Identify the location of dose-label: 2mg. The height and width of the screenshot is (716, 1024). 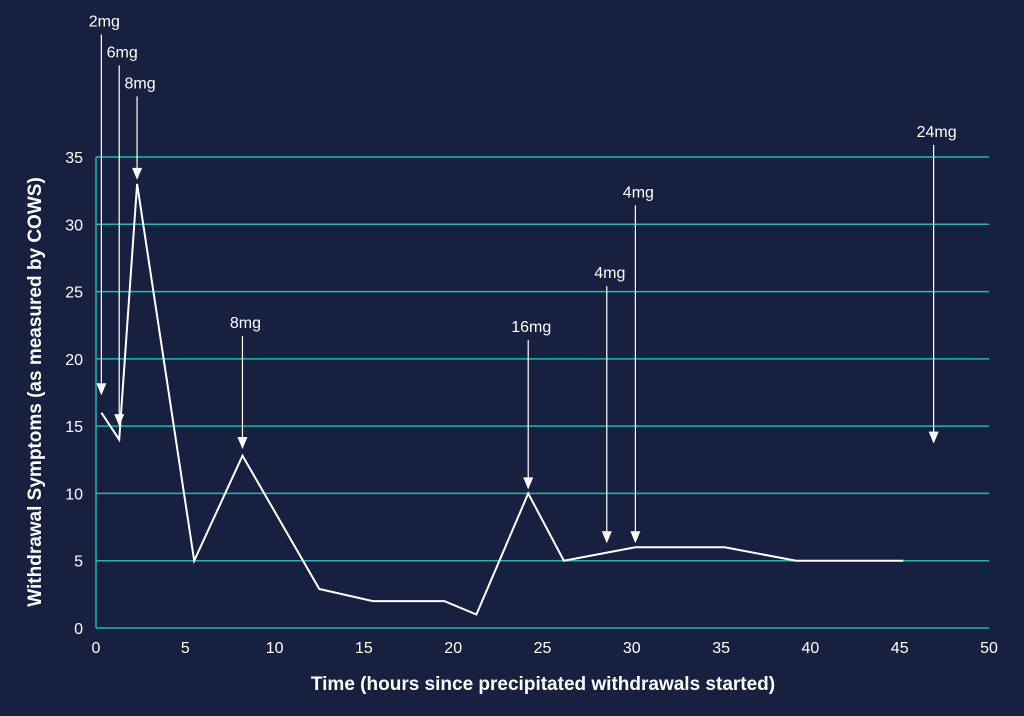
(104, 21).